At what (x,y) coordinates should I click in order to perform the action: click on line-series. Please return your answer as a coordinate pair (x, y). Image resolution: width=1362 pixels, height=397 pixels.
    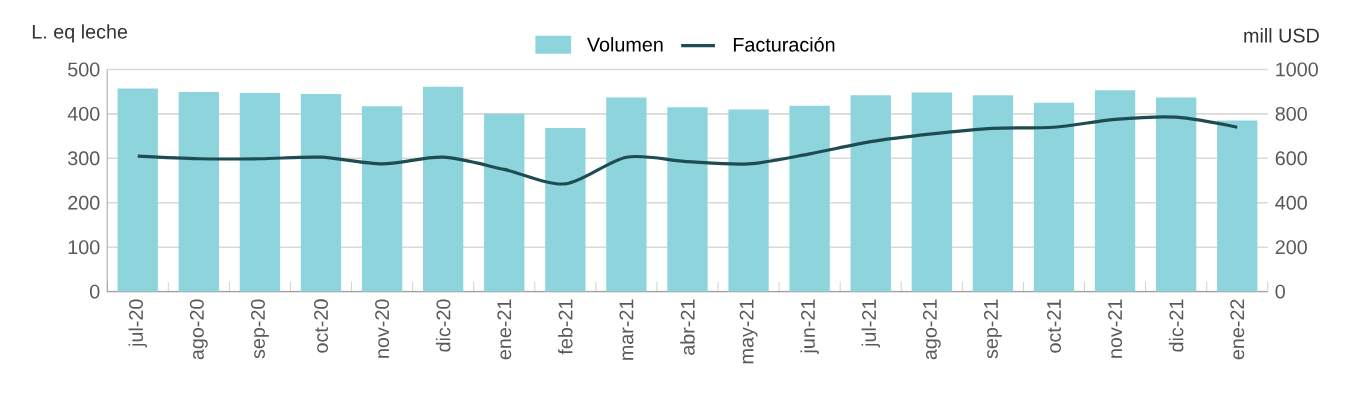
    Looking at the image, I should click on (687, 150).